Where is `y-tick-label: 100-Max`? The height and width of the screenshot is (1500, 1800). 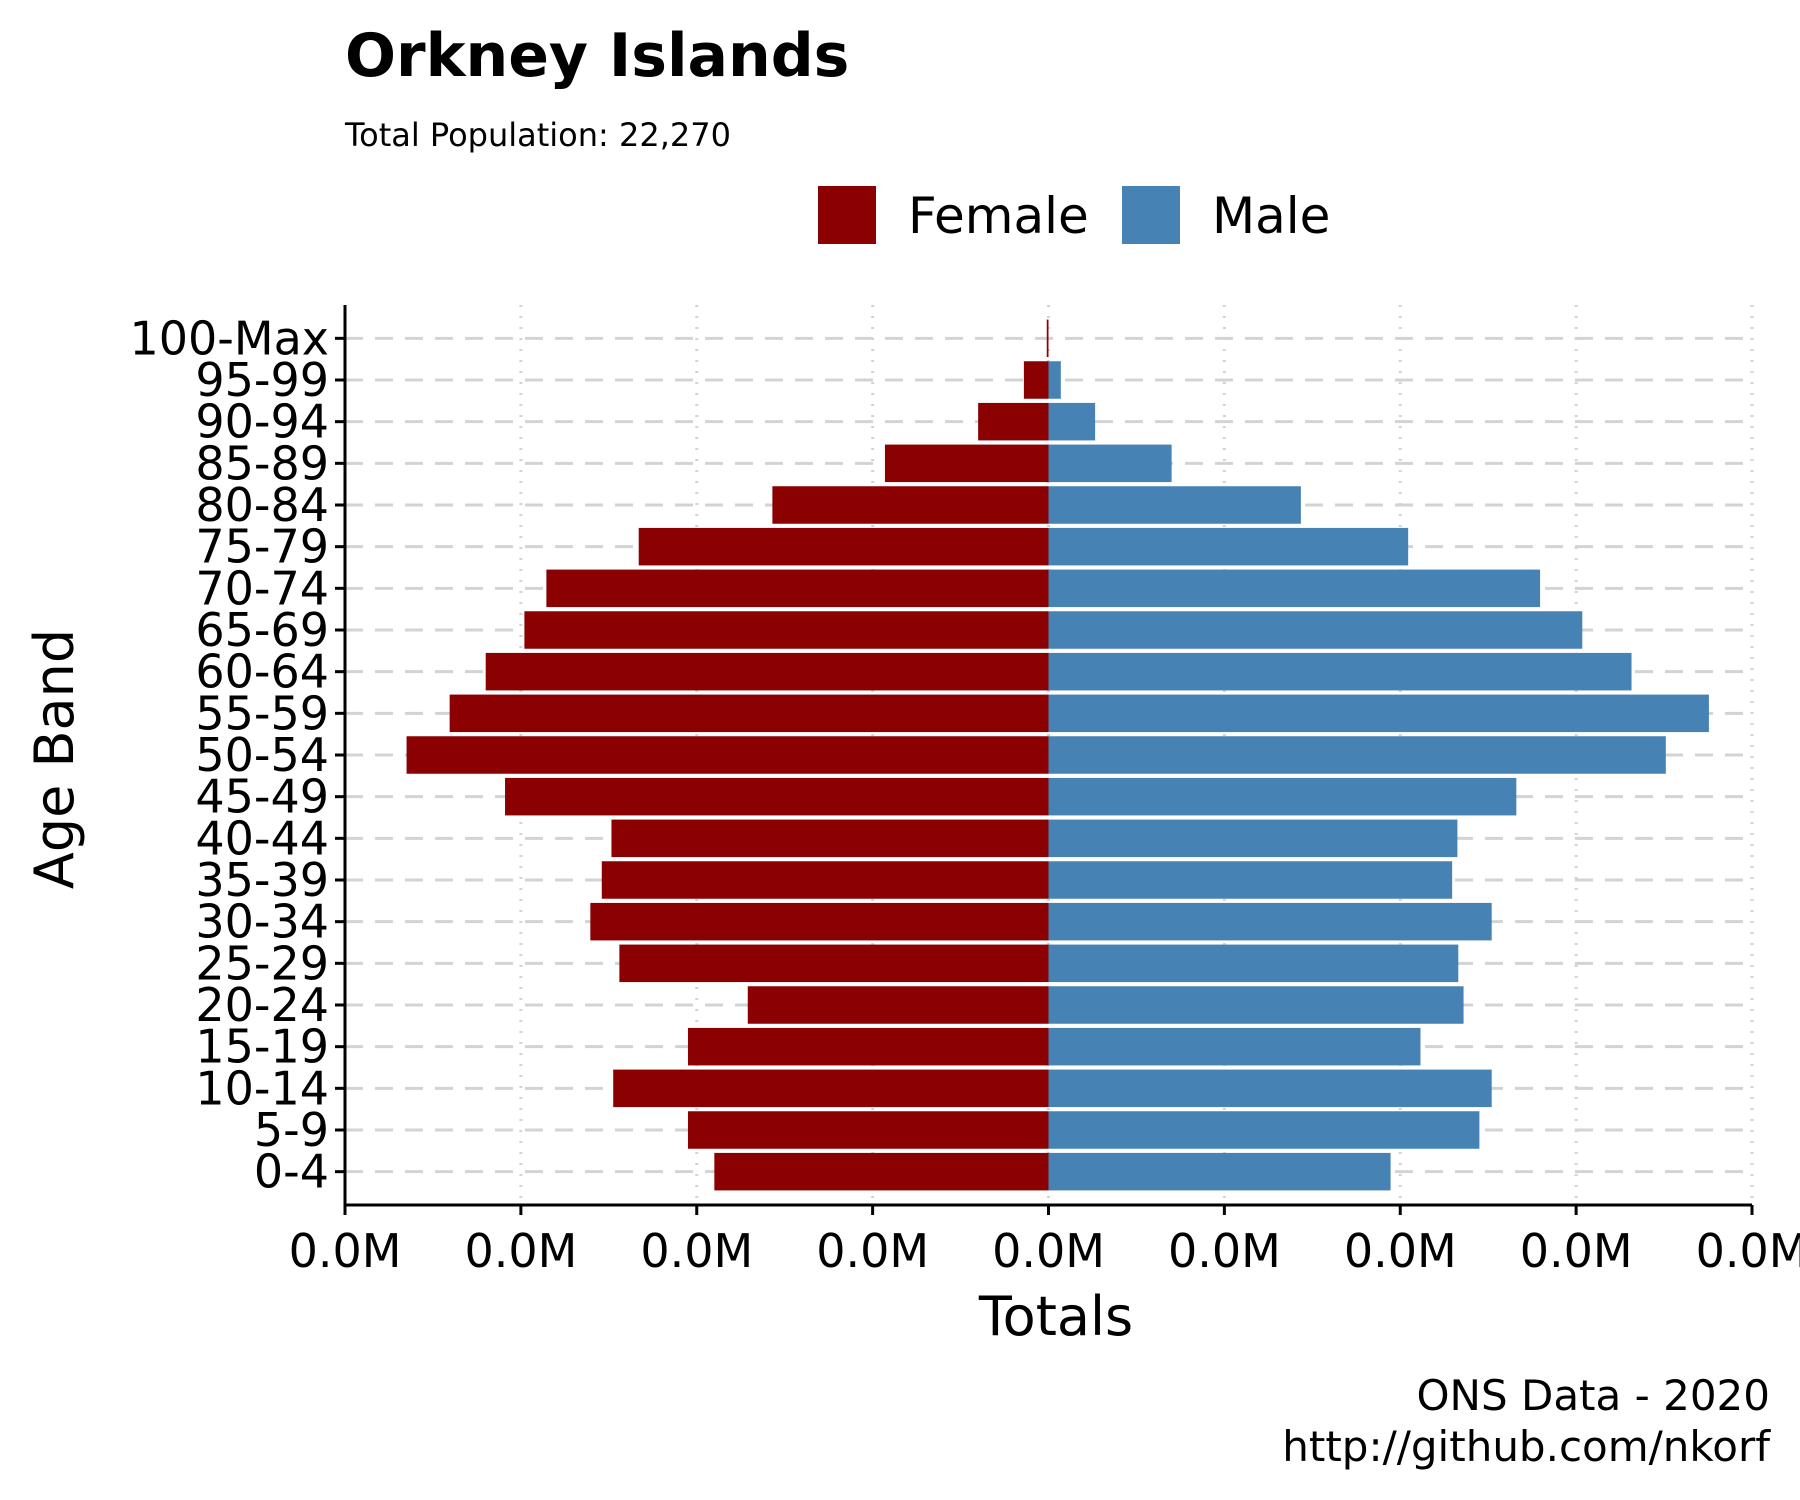
y-tick-label: 100-Max is located at coordinates (230, 338).